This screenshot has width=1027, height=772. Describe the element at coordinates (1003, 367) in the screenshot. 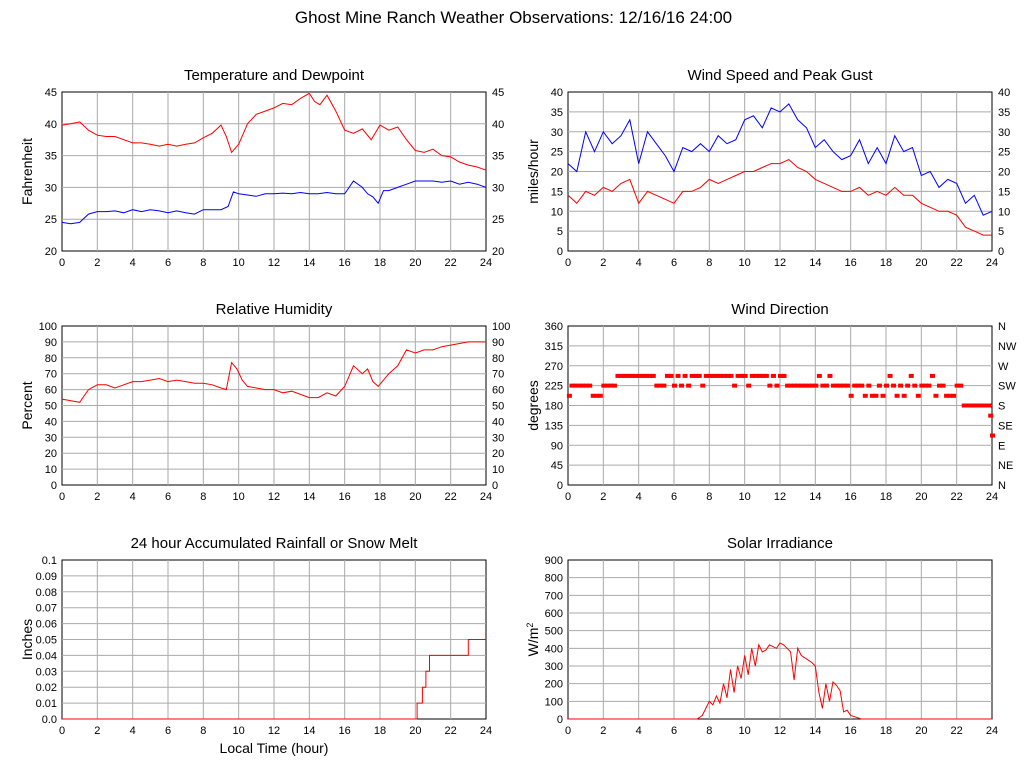

I see `y-tick-label-right: W` at that location.